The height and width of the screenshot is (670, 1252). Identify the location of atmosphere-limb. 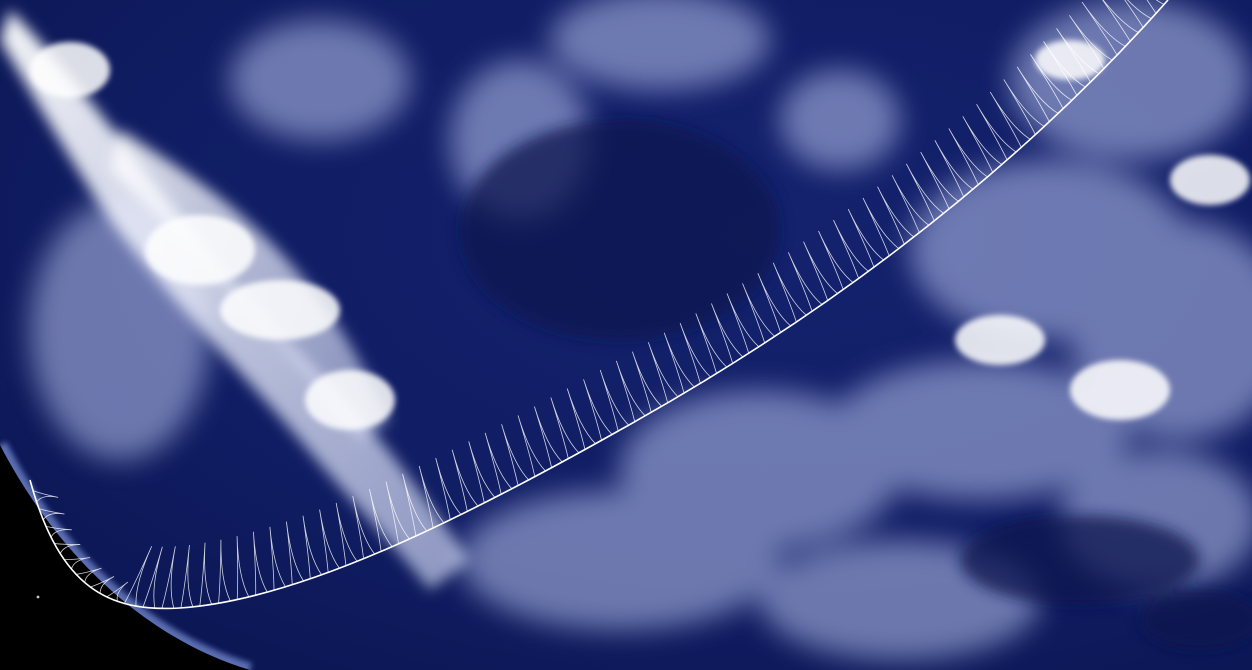
(126, 555).